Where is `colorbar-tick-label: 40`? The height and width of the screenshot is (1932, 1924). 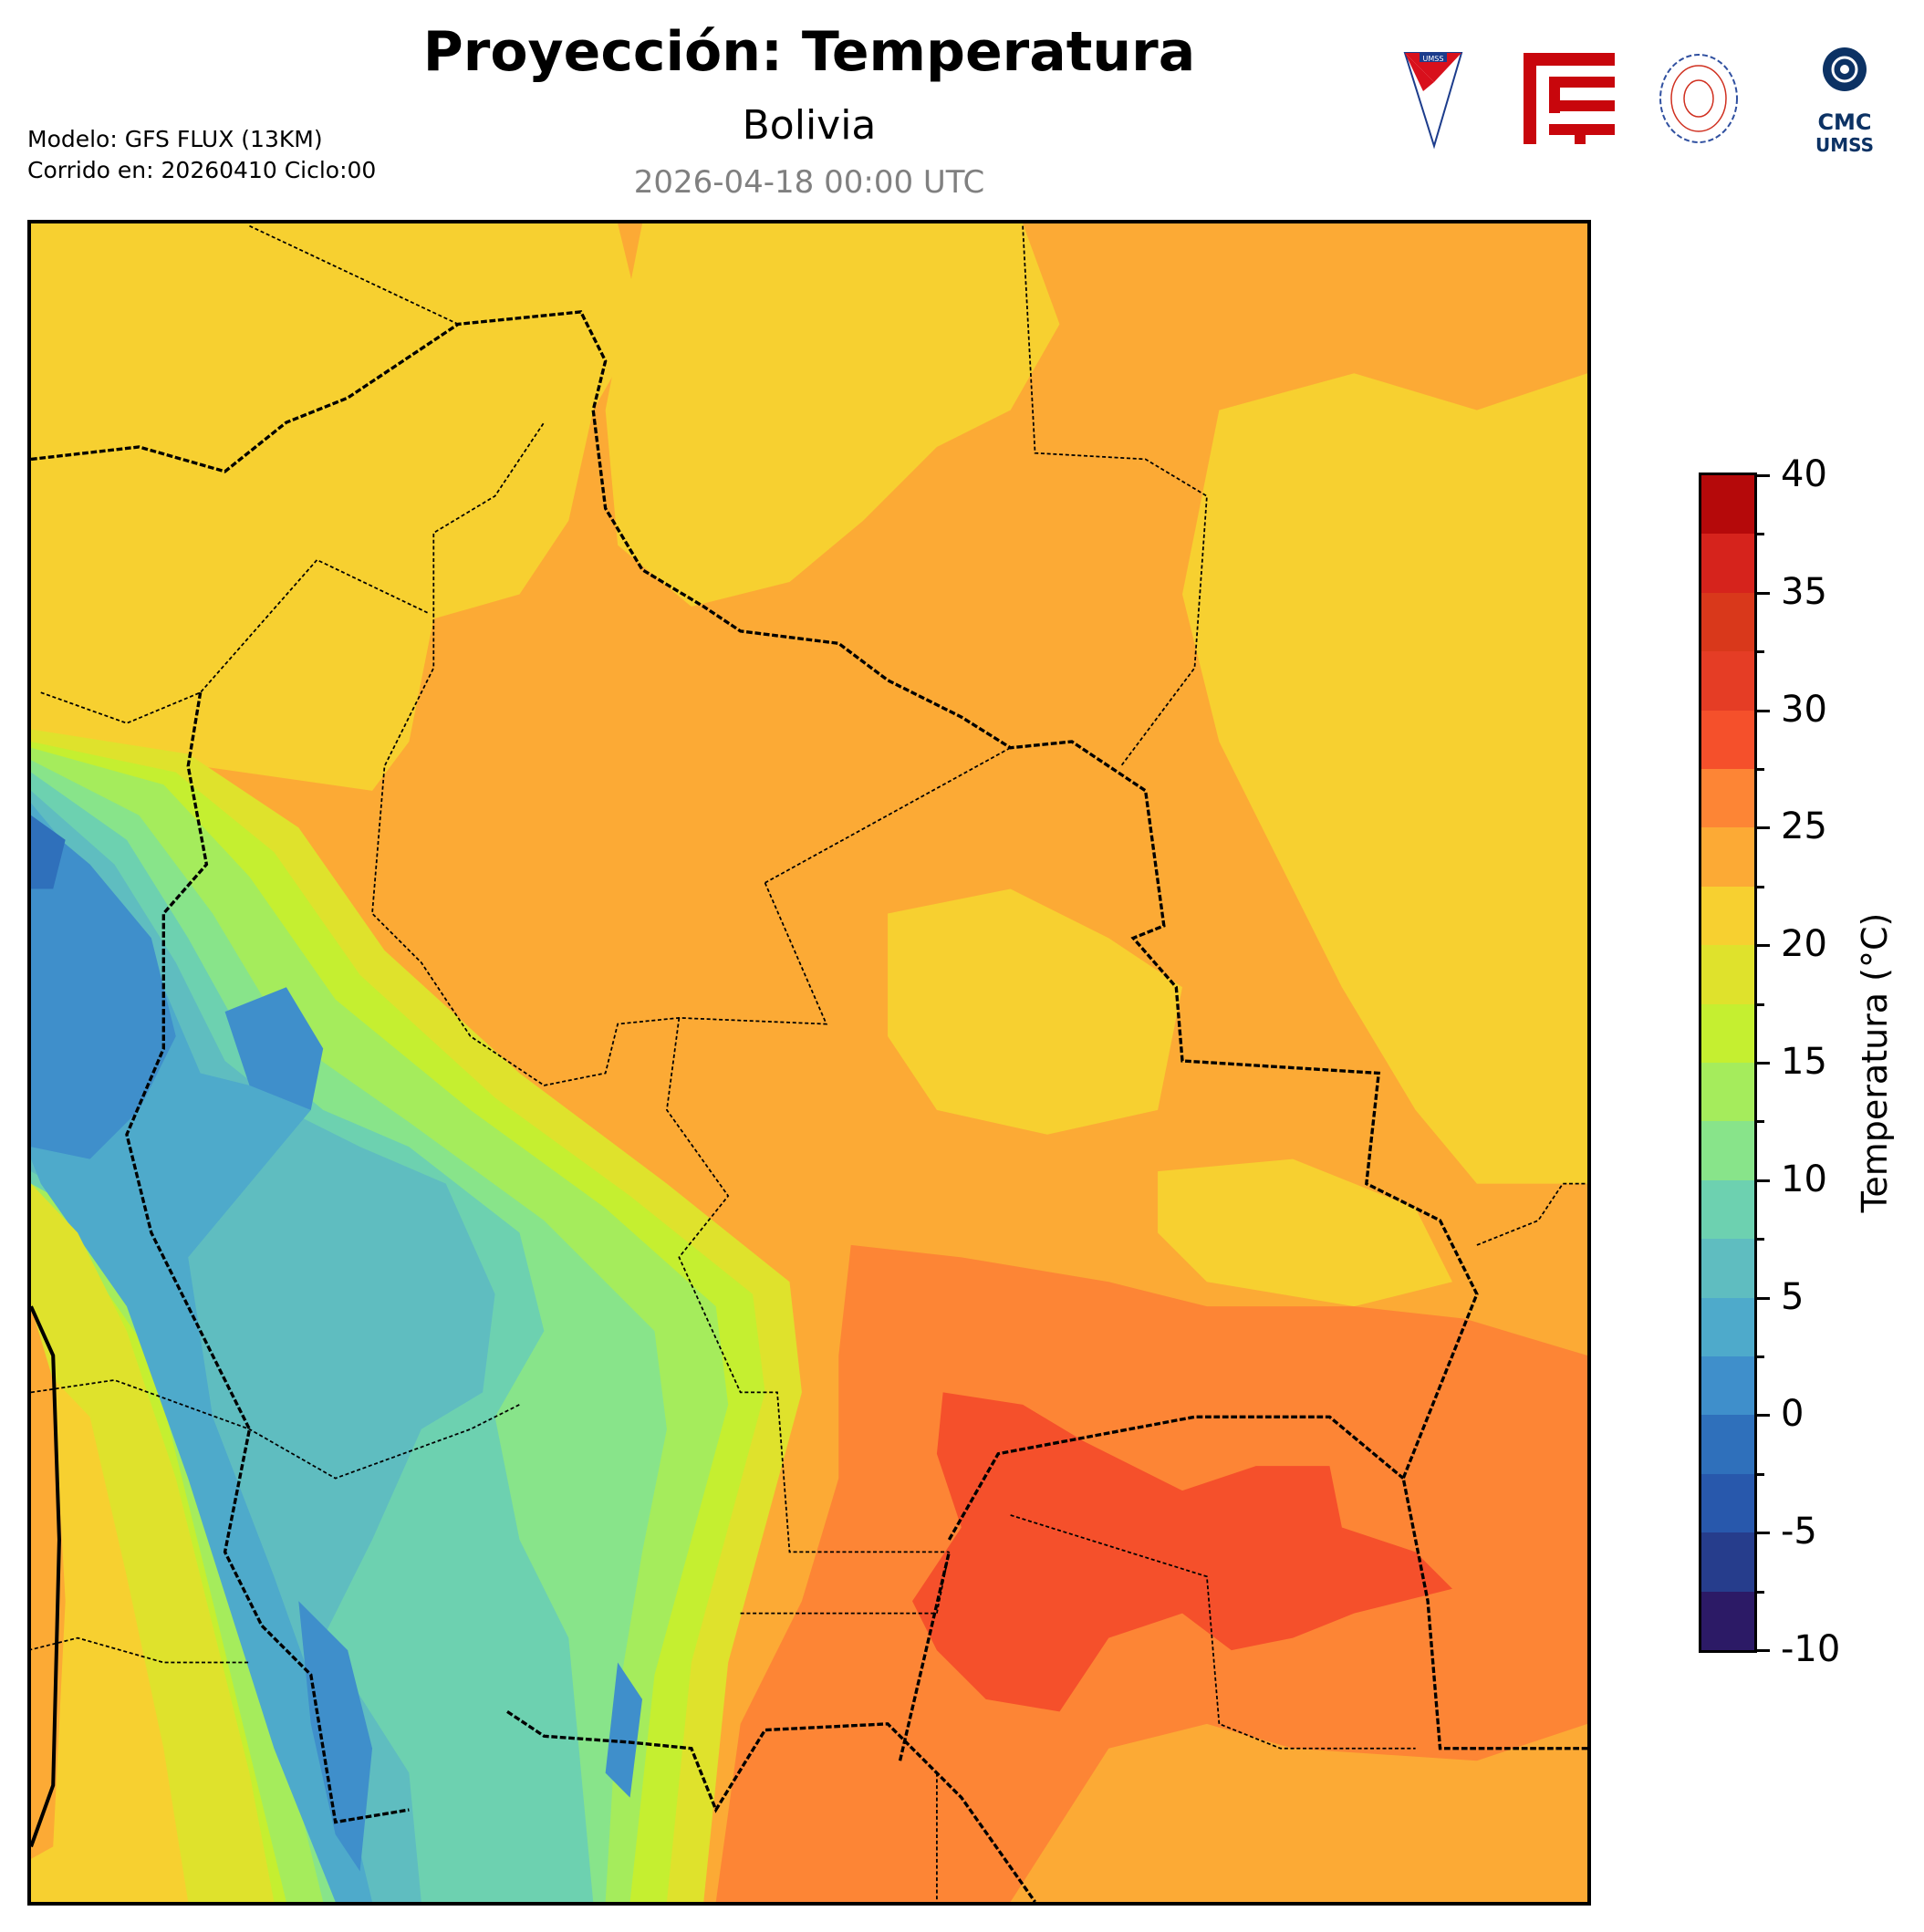 colorbar-tick-label: 40 is located at coordinates (1804, 474).